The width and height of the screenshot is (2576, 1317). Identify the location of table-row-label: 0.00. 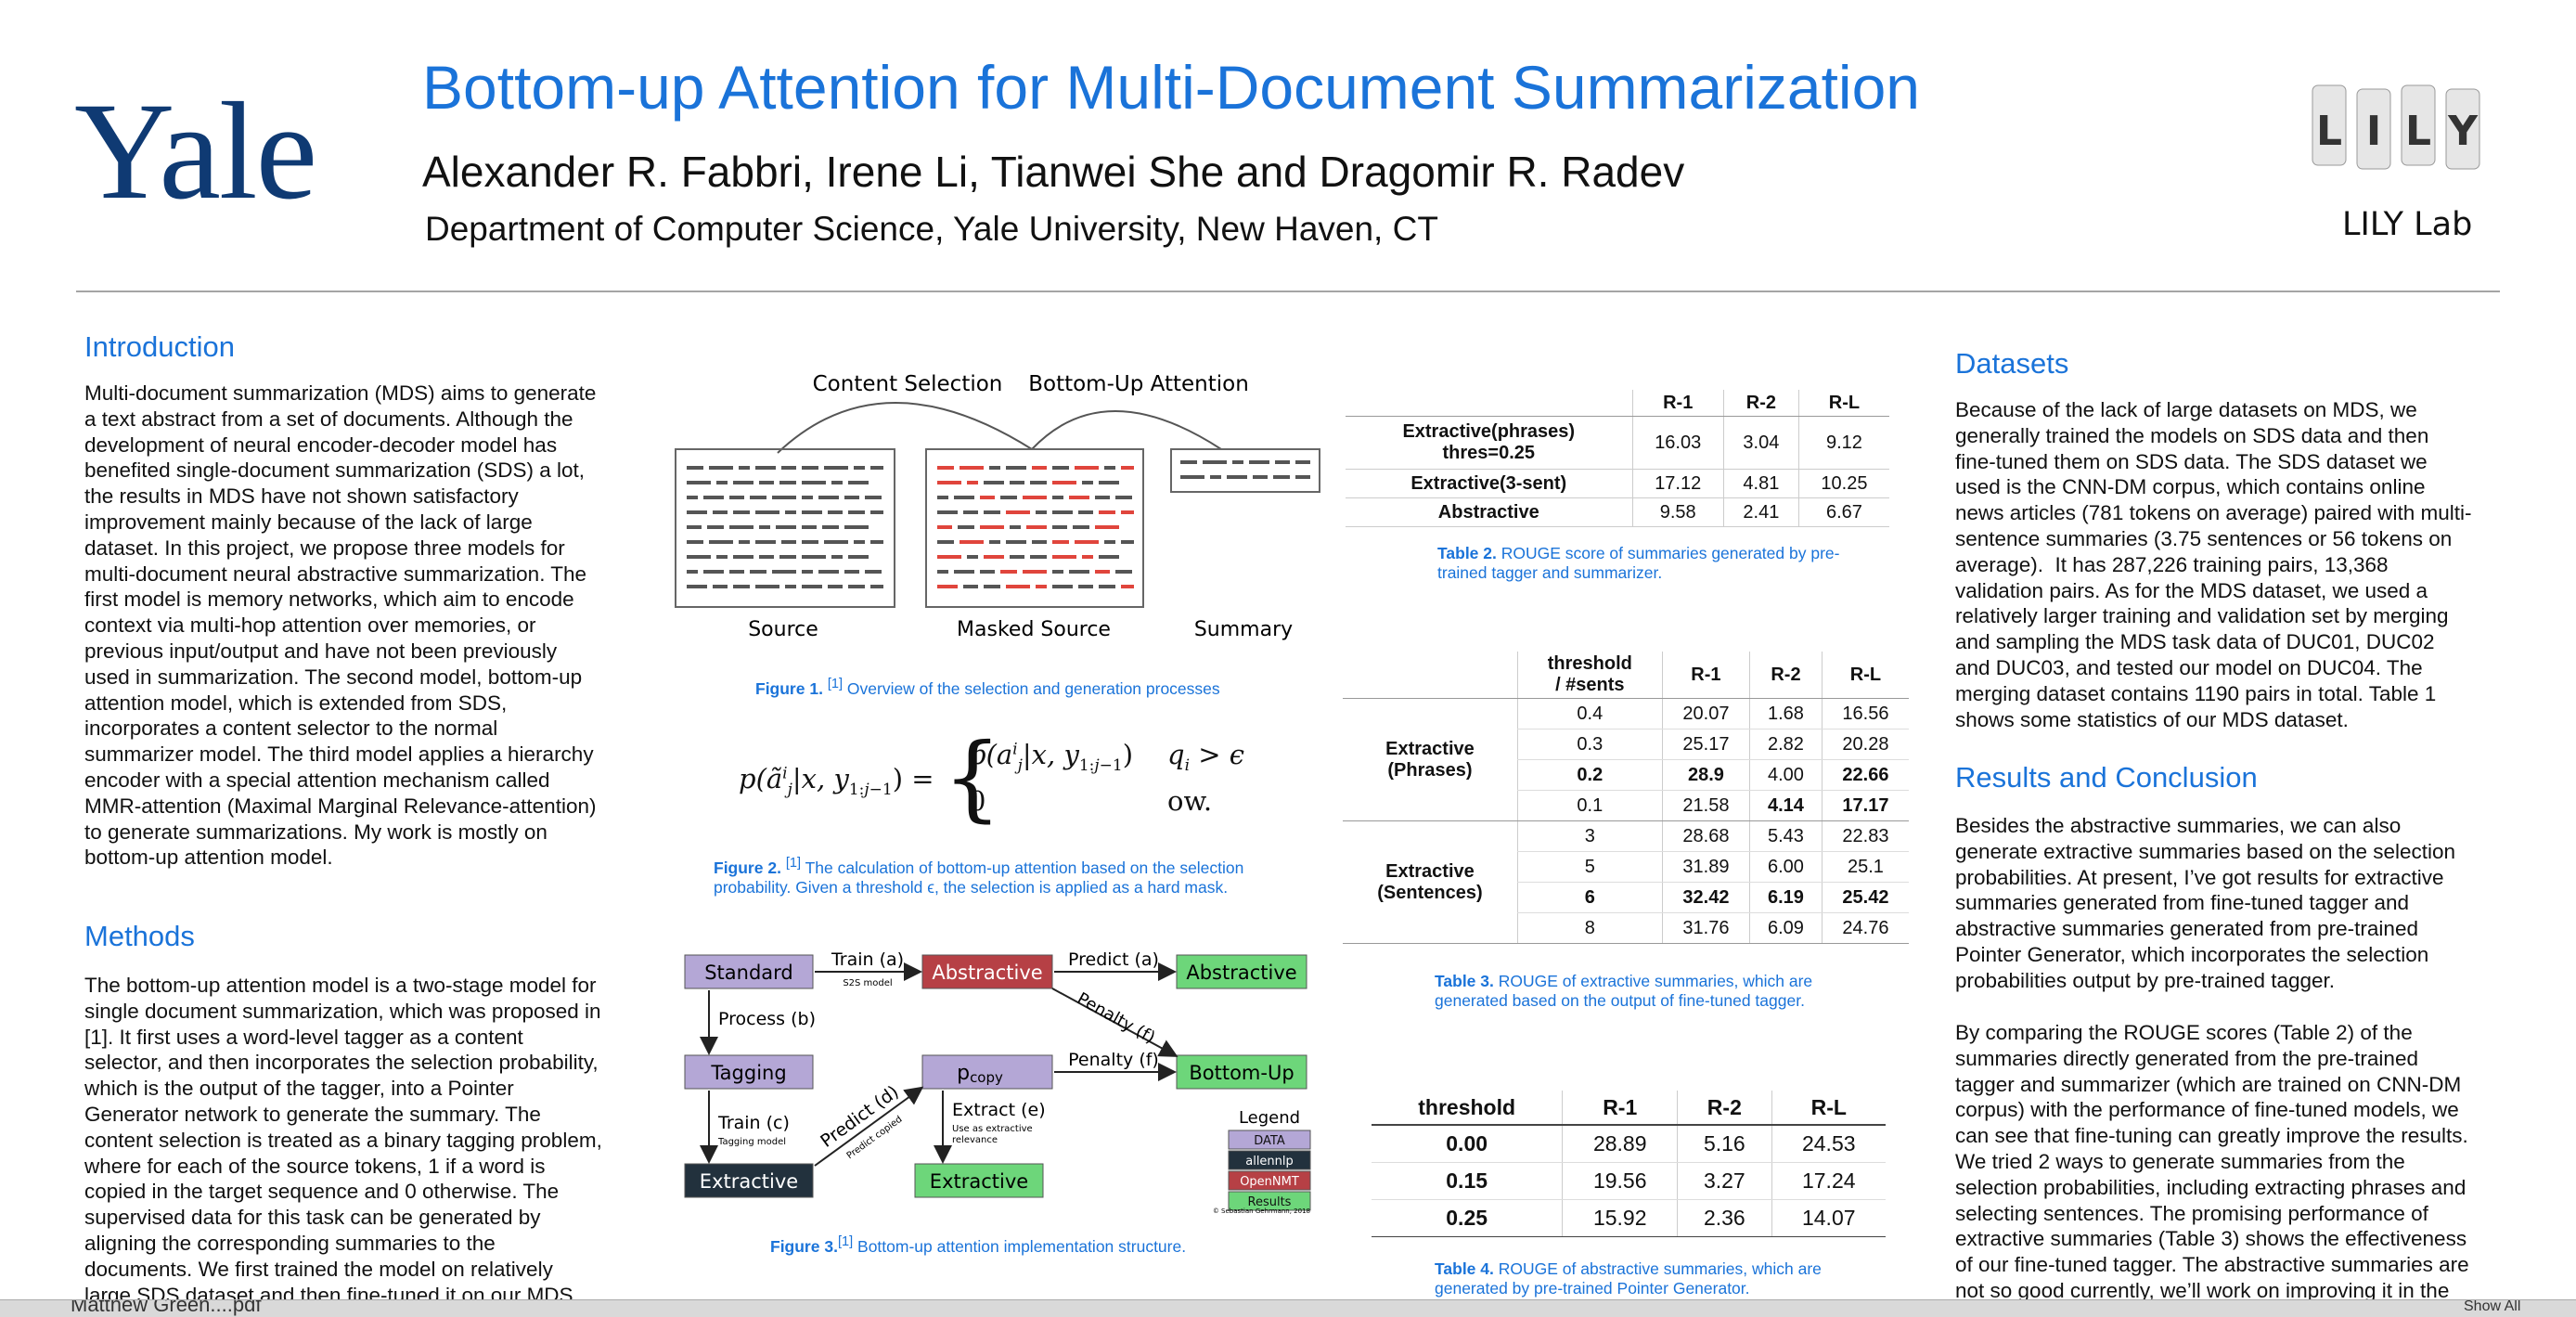
(1467, 1144).